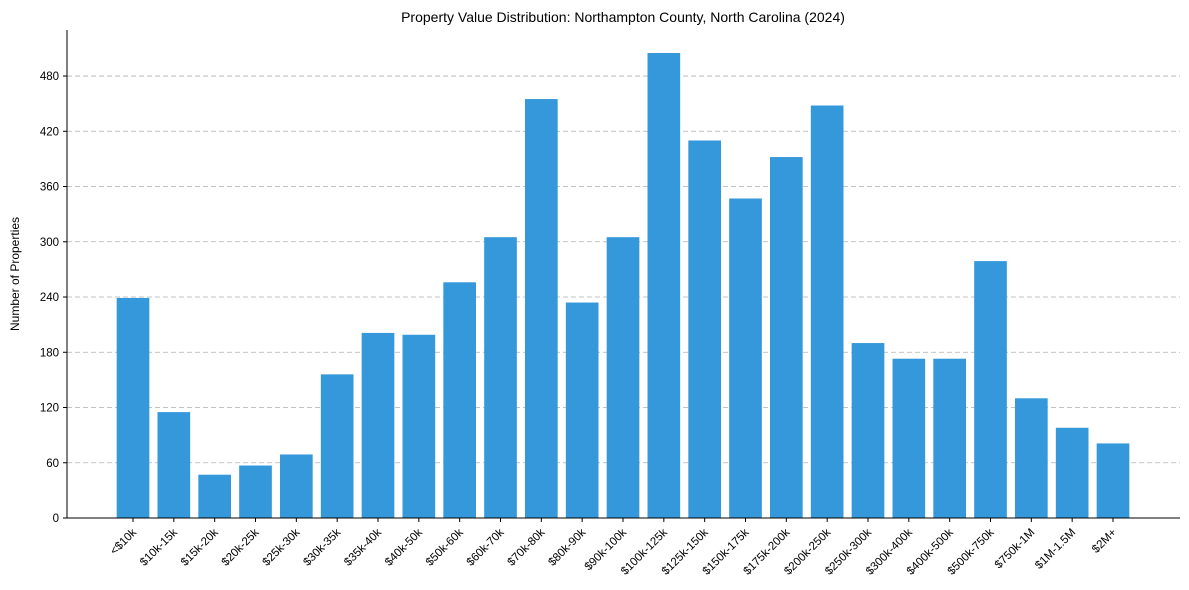 The image size is (1189, 590). What do you see at coordinates (123, 541) in the screenshot?
I see `x-tick-label: <$10k` at bounding box center [123, 541].